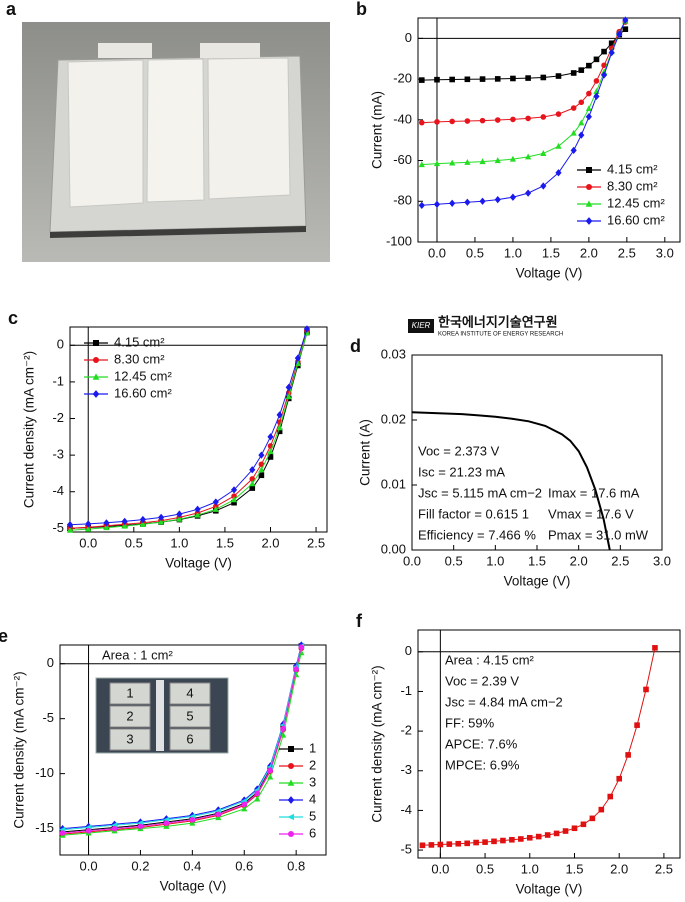  I want to click on inset-label: 6, so click(189, 738).